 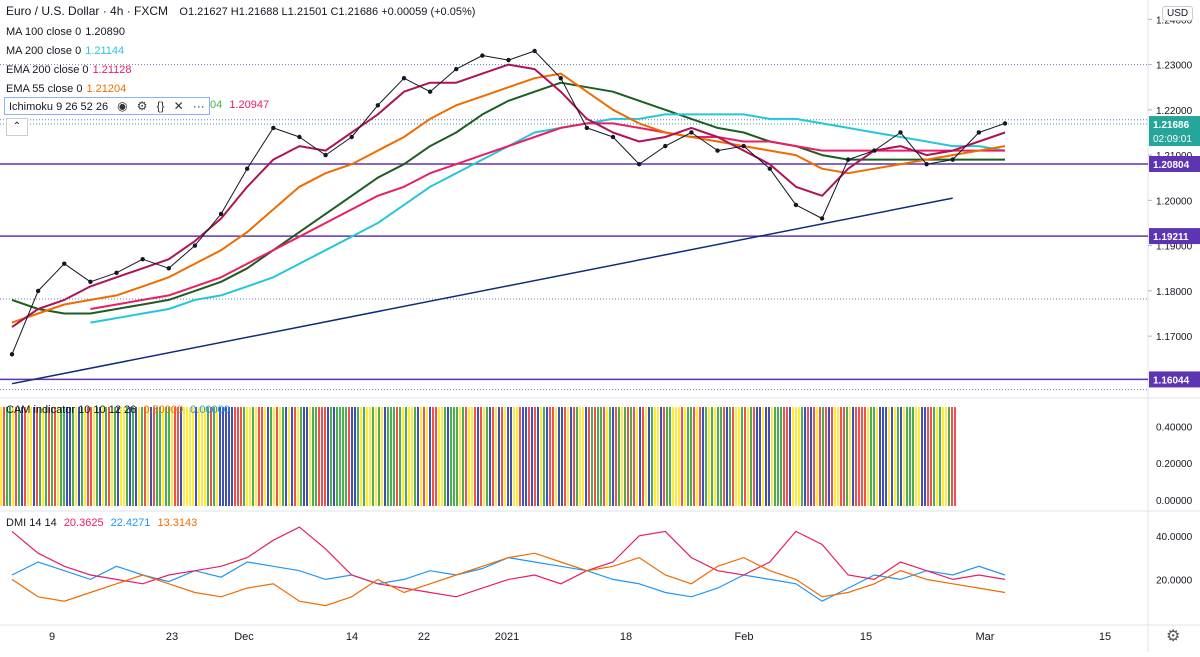 I want to click on indicator-legend-ema55: EMA 55 close 0 1.21204, so click(x=66, y=89).